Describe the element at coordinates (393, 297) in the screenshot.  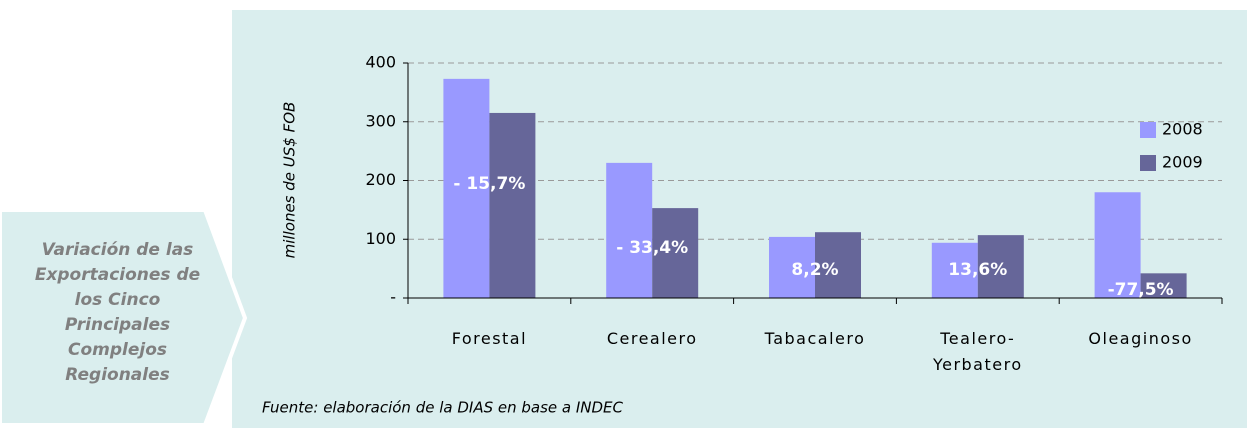
I see `y-tick-label: -` at that location.